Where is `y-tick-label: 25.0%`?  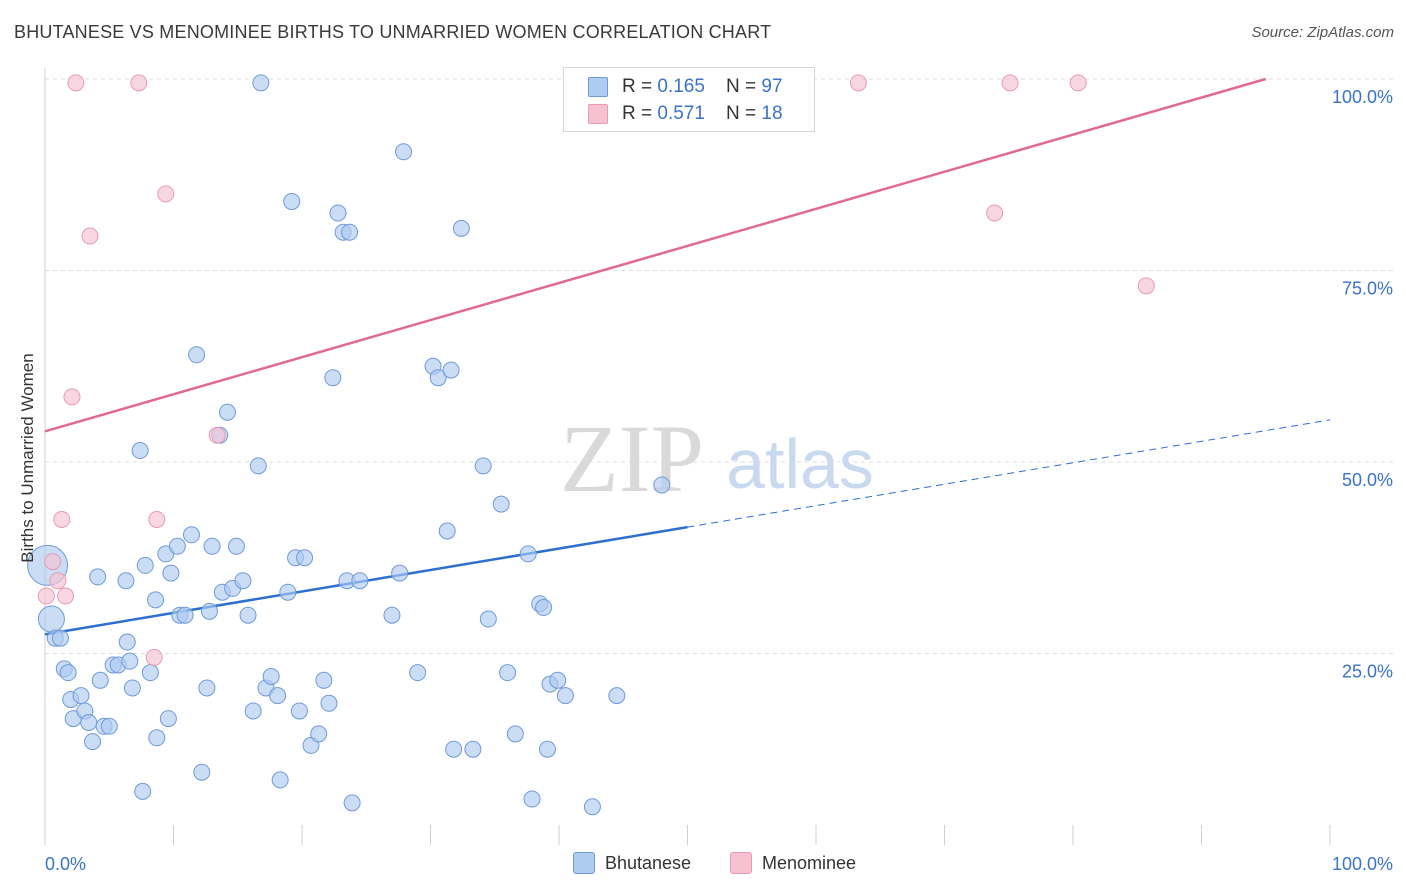
y-tick-label: 25.0% is located at coordinates (1367, 672).